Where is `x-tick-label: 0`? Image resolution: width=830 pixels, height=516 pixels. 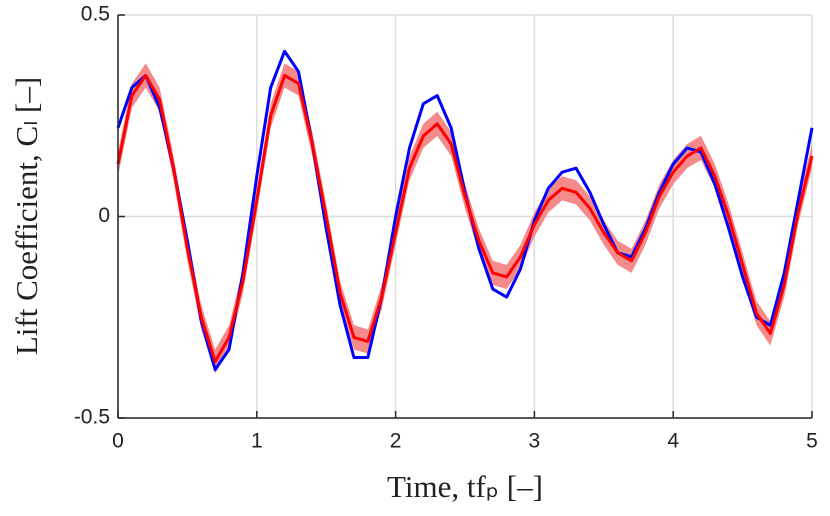 x-tick-label: 0 is located at coordinates (118, 441).